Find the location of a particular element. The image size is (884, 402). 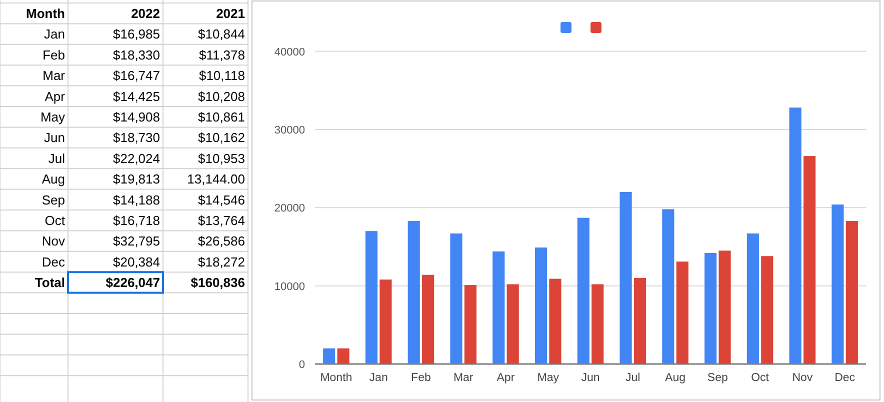

text: Feb is located at coordinates (53, 54).